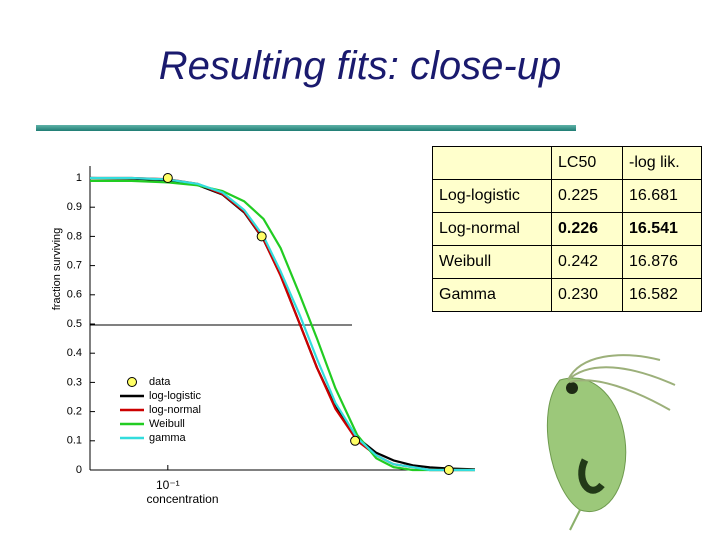 This screenshot has width=720, height=540. What do you see at coordinates (662, 196) in the screenshot?
I see `table-cell: 16.681` at bounding box center [662, 196].